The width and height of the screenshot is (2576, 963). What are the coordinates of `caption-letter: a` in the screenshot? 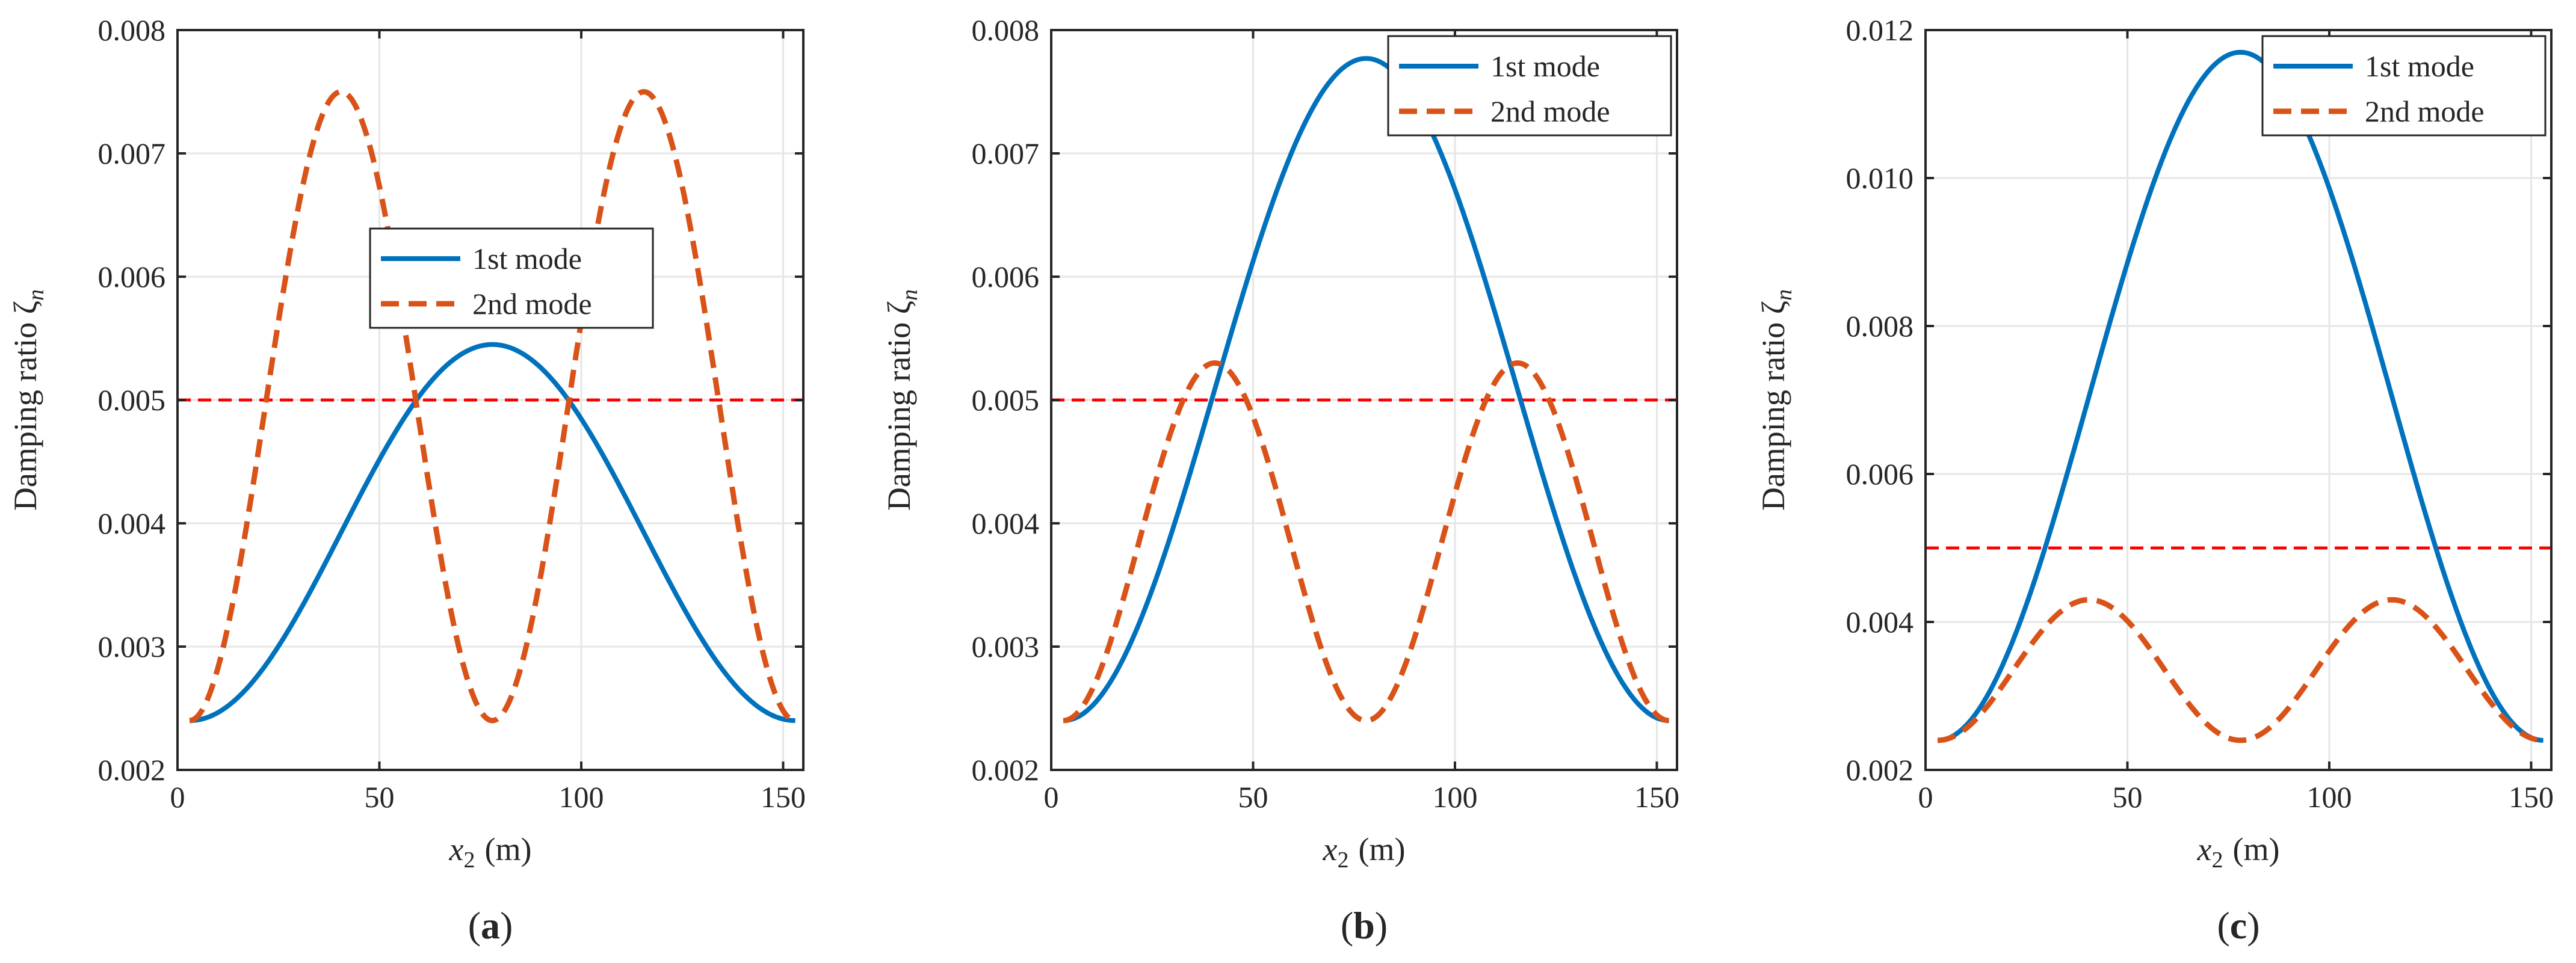 It's located at (490, 925).